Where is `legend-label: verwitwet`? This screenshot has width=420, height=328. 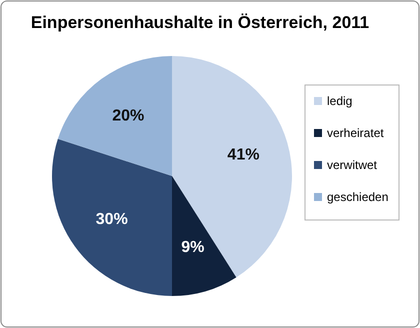 legend-label: verwitwet is located at coordinates (352, 165).